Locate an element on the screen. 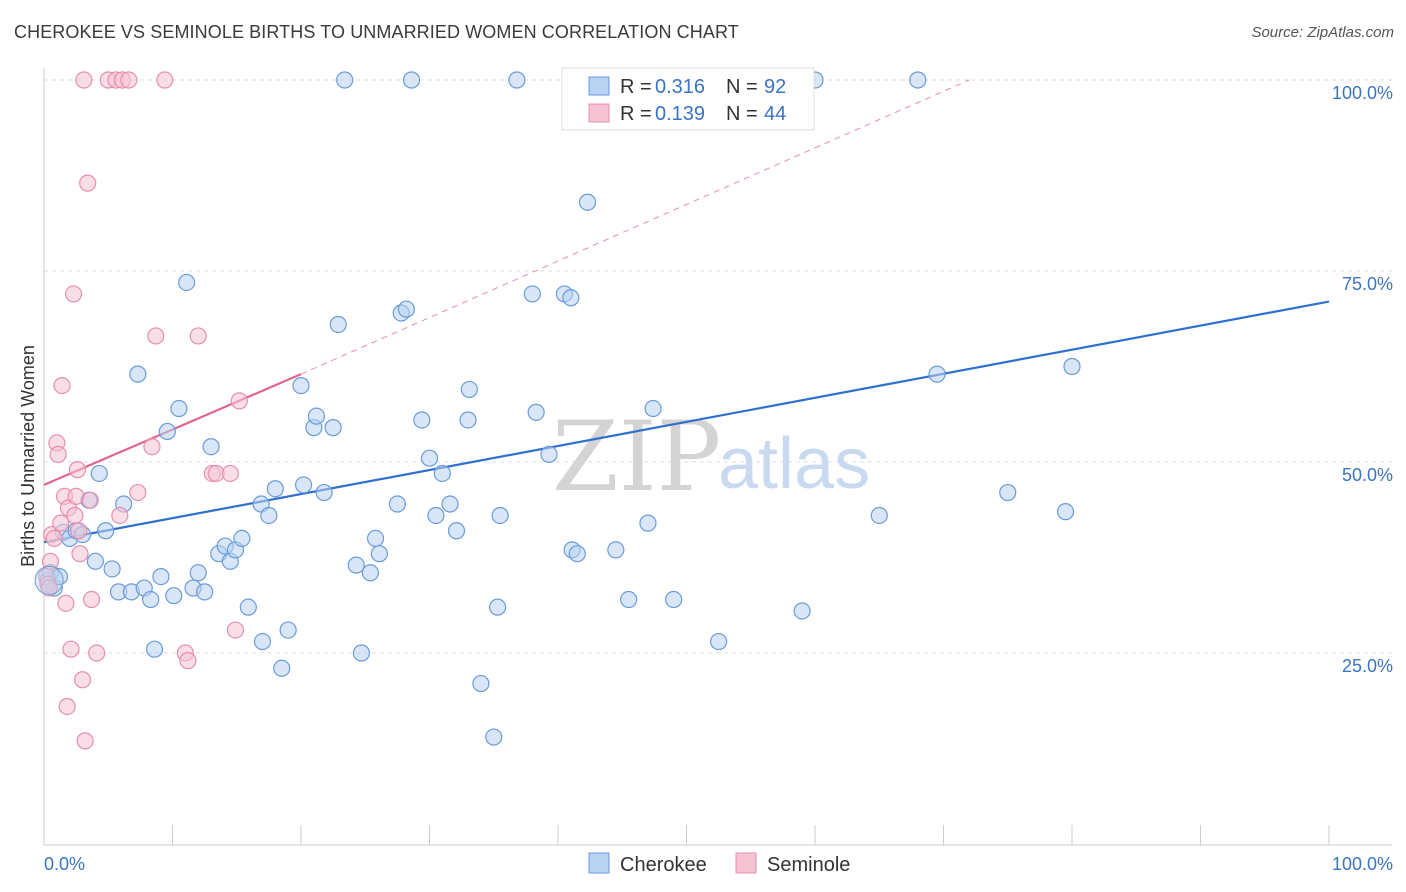 The image size is (1406, 892). legend-r-value-cherokee: 0.316 is located at coordinates (680, 87).